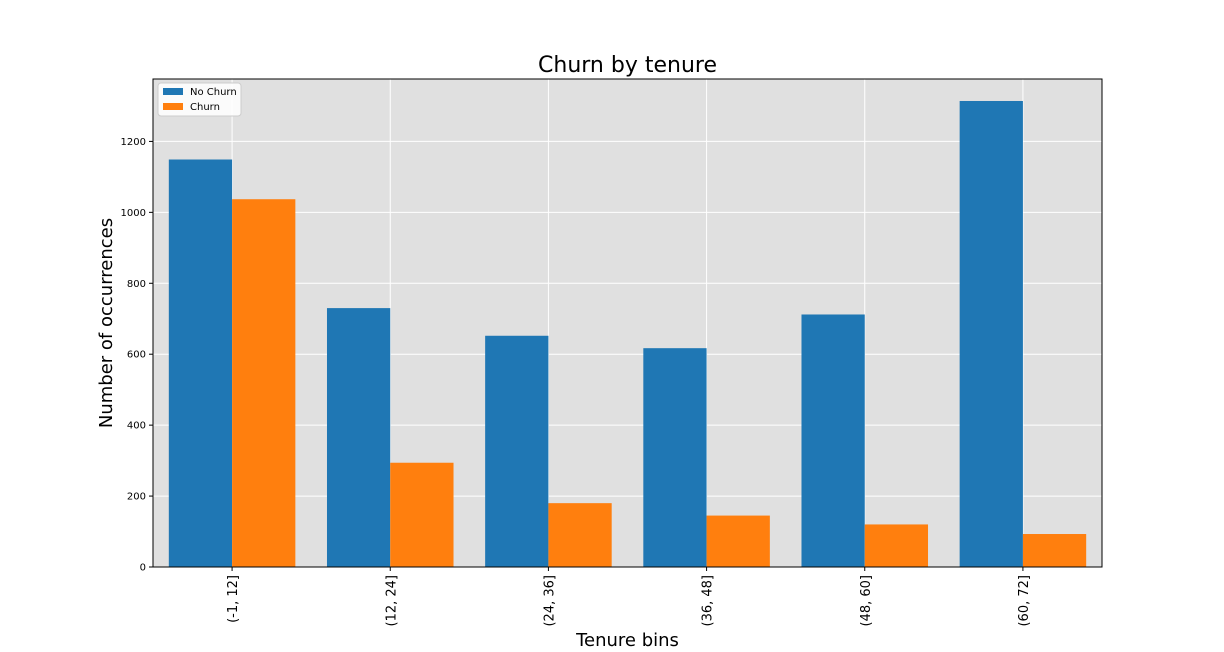 The image size is (1224, 652). What do you see at coordinates (136, 284) in the screenshot?
I see `y-tick-label: 800` at bounding box center [136, 284].